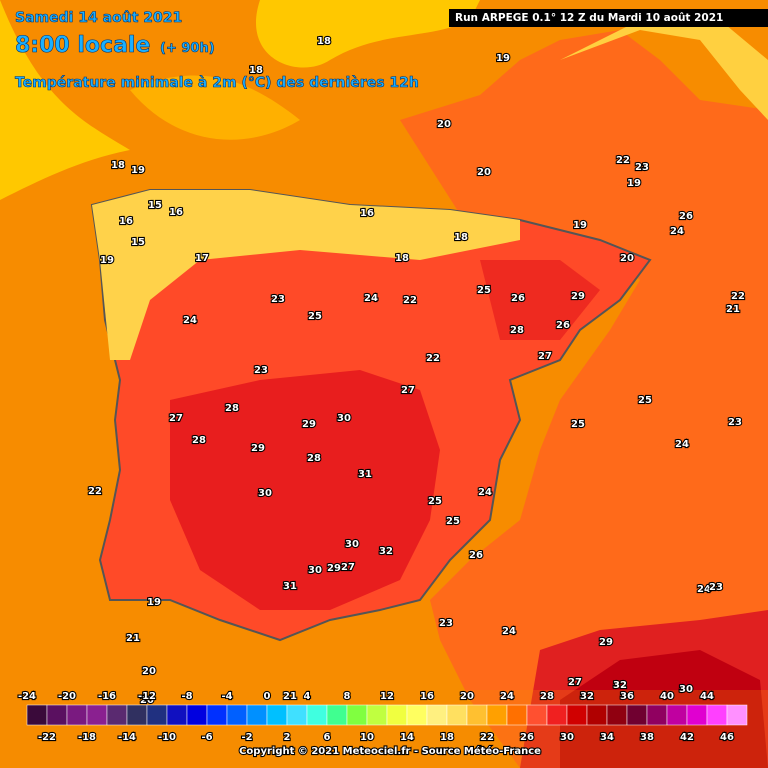 Image resolution: width=768 pixels, height=768 pixels. What do you see at coordinates (664, 70) in the screenshot?
I see `alps` at bounding box center [664, 70].